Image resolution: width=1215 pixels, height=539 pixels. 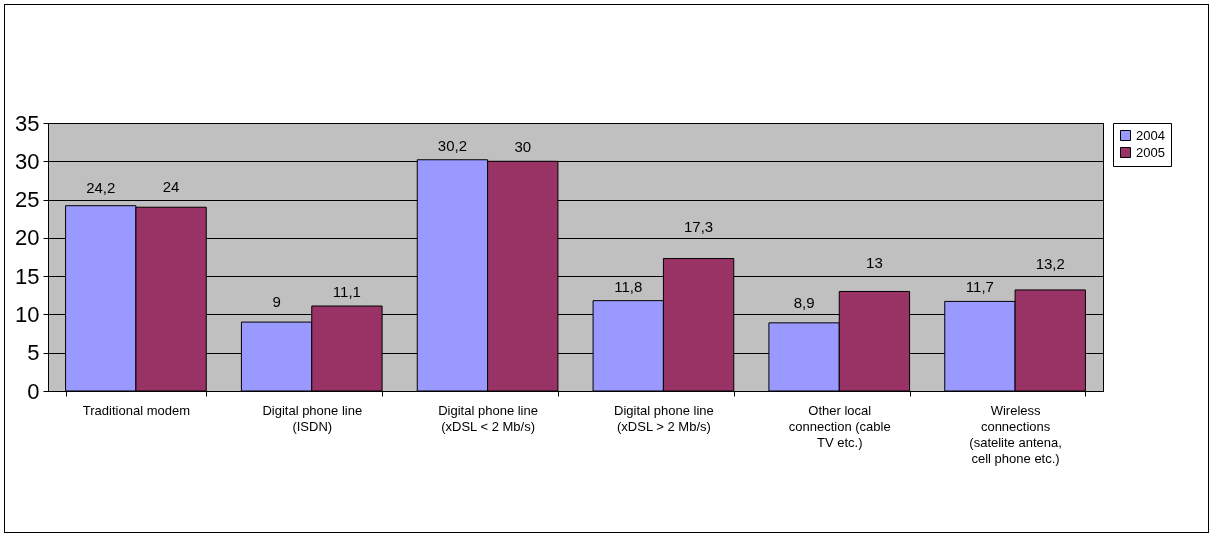 What do you see at coordinates (27, 123) in the screenshot?
I see `y-tick-label: 35` at bounding box center [27, 123].